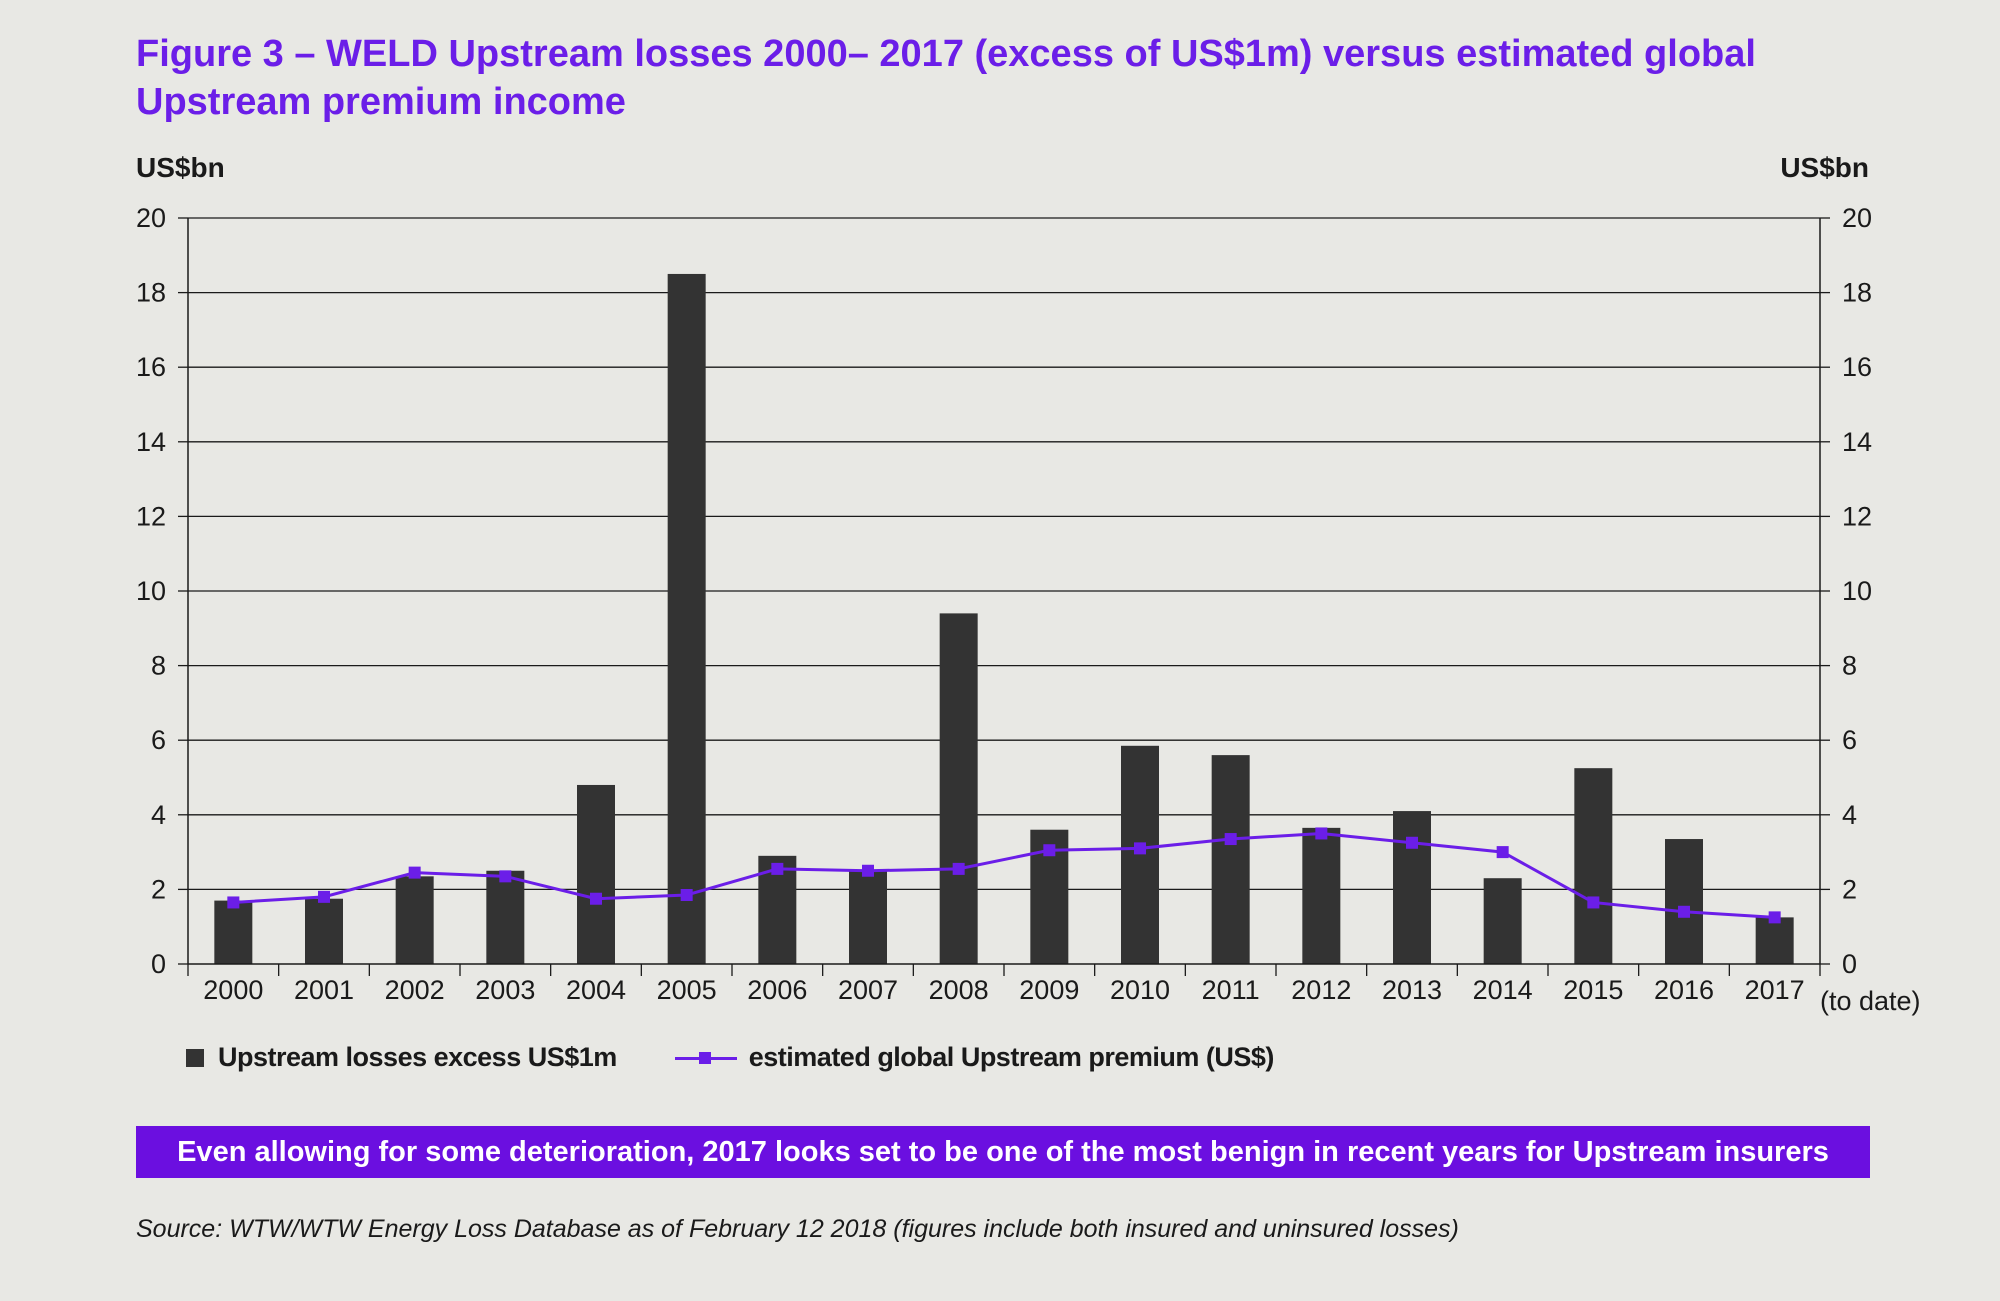 The image size is (2000, 1301). What do you see at coordinates (505, 990) in the screenshot?
I see `x-tick-label: 2003` at bounding box center [505, 990].